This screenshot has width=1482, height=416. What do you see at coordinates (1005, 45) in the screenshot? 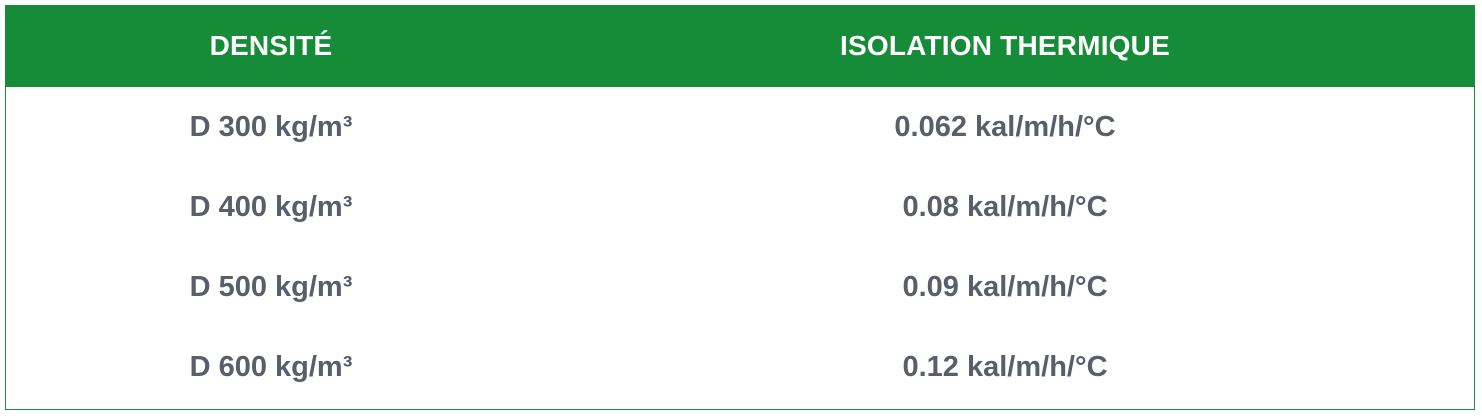
I see `column-header-thermal-insulation: ISOLATION THERMIQUE` at bounding box center [1005, 45].